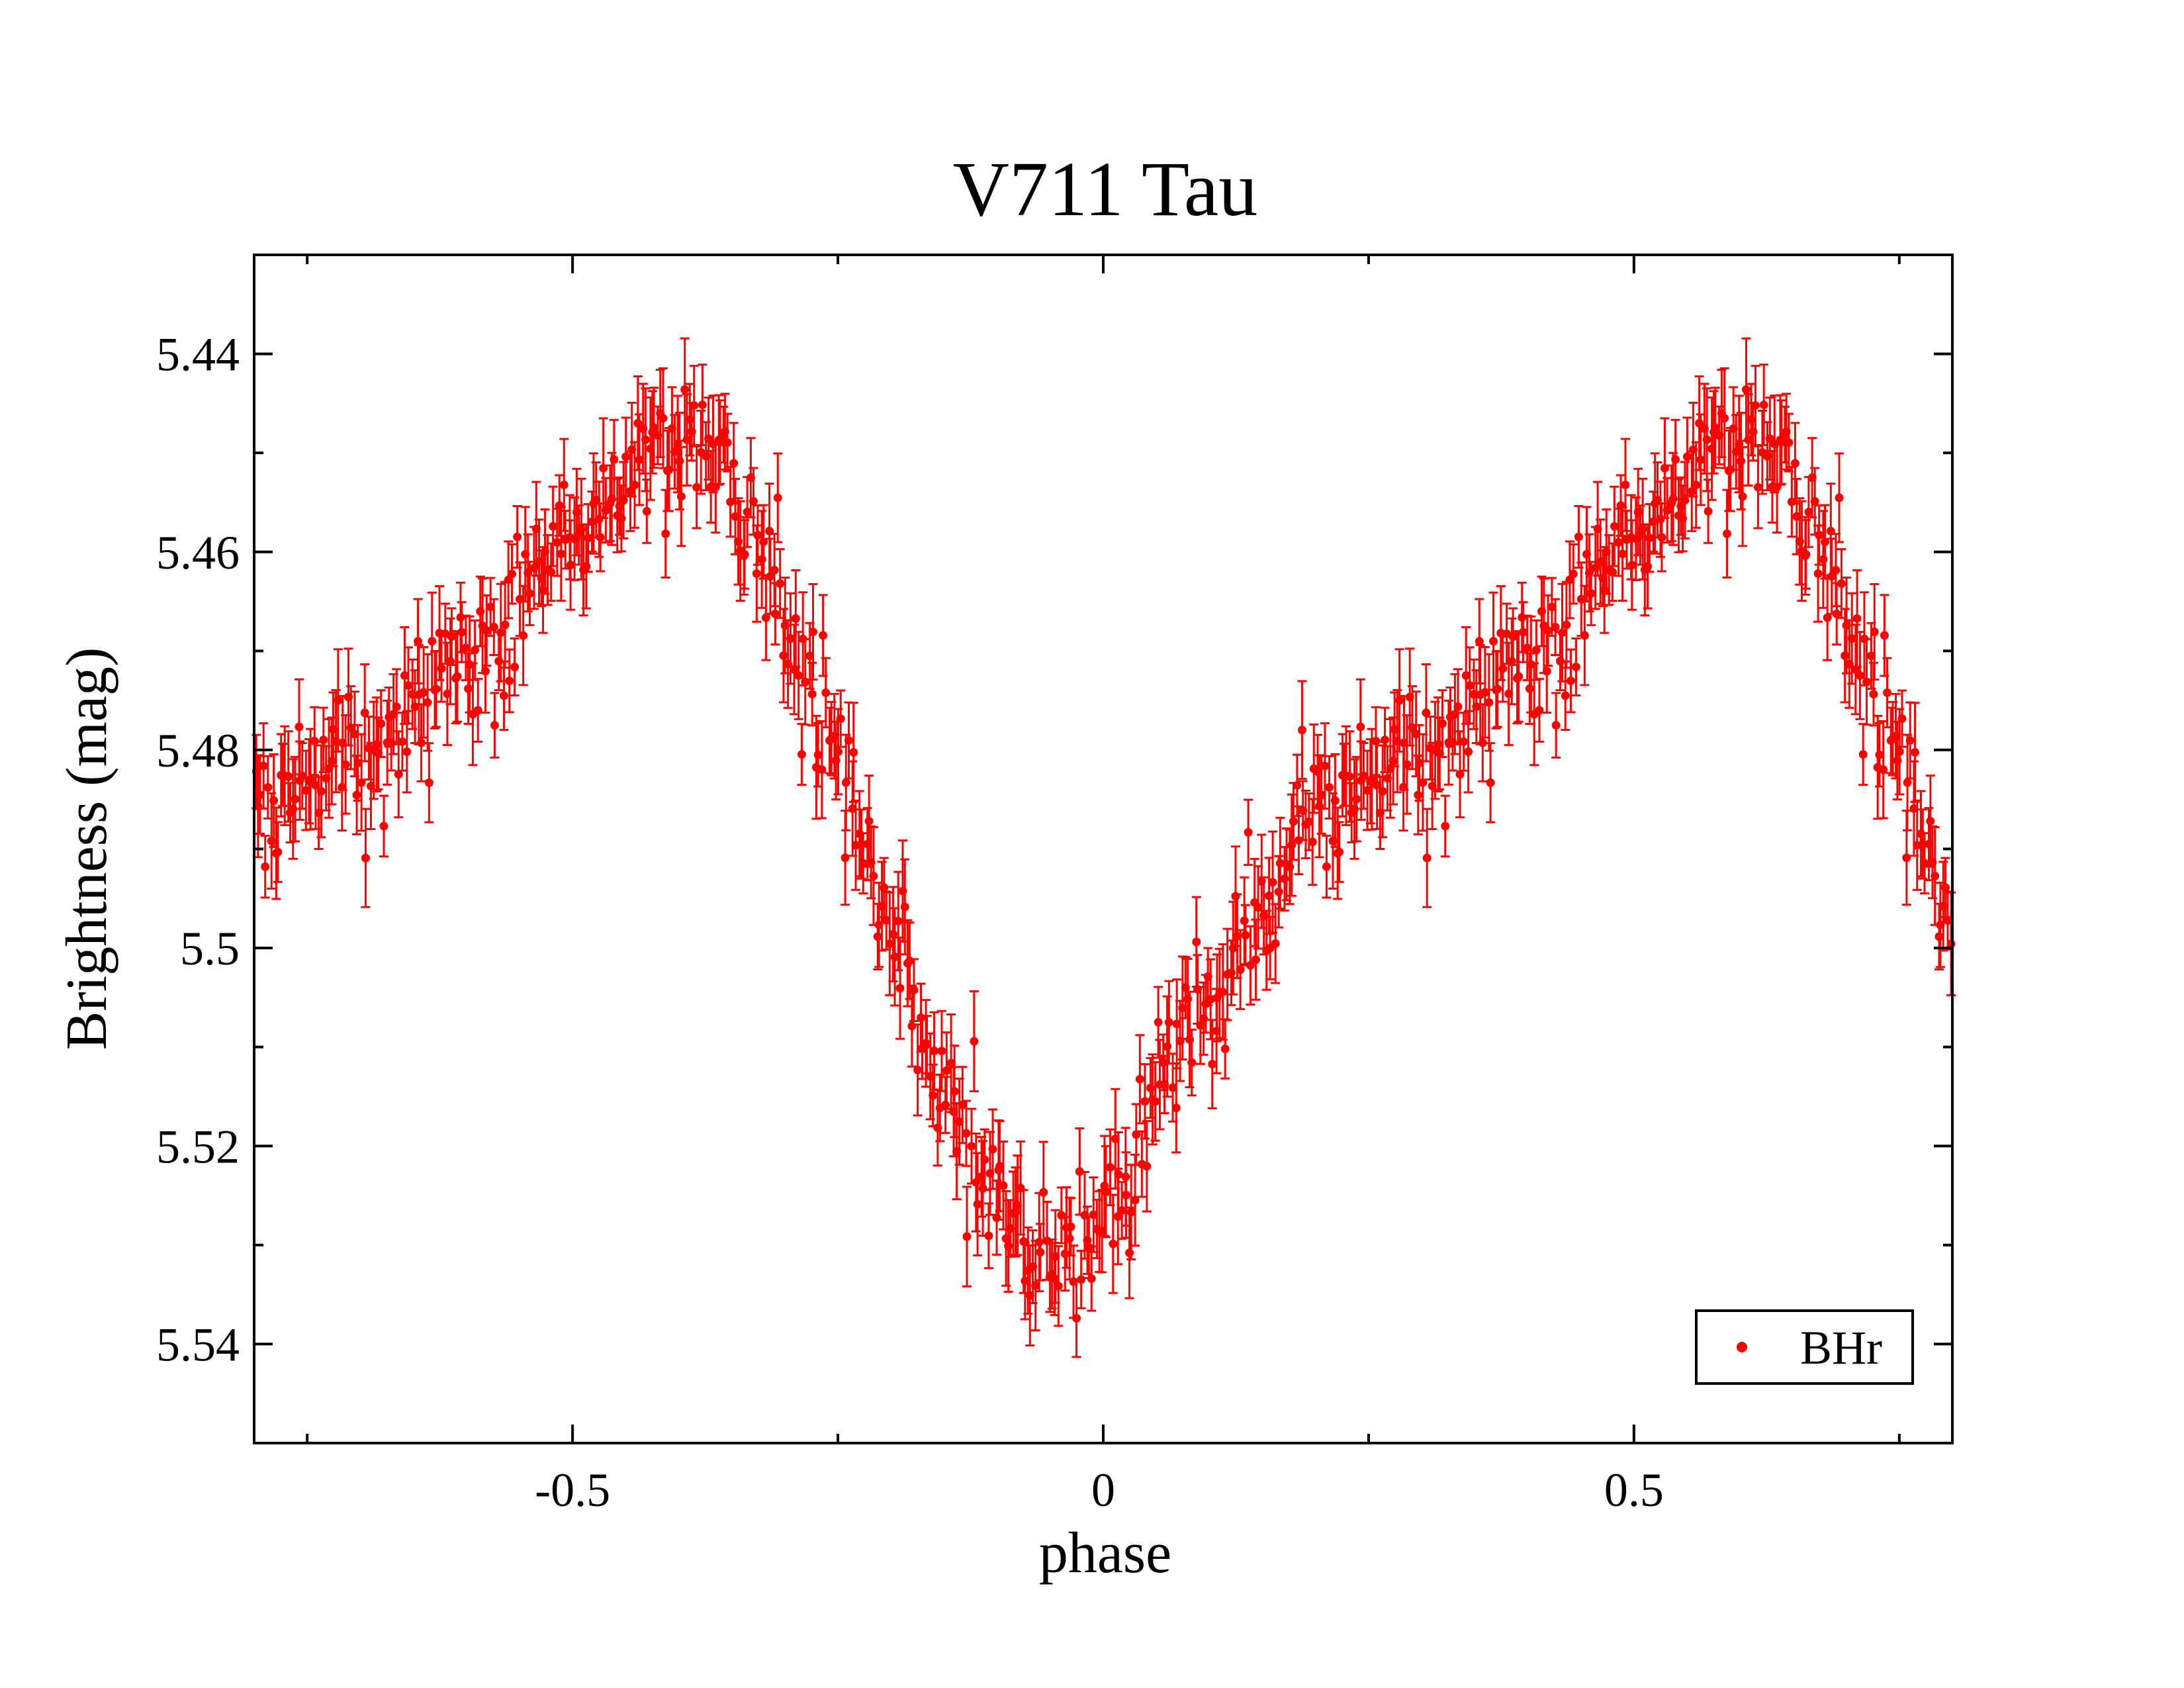  I want to click on y-tick-label: 5.5, so click(210, 948).